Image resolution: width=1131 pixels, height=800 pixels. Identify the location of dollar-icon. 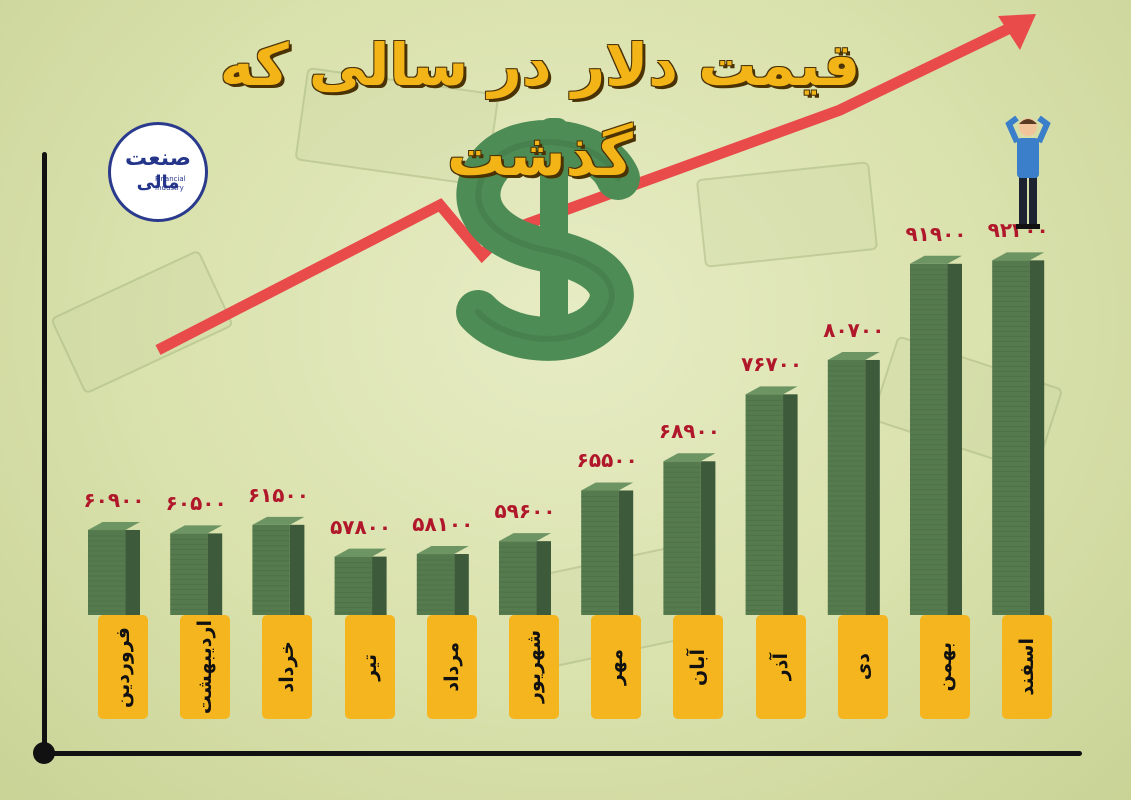
(548, 239).